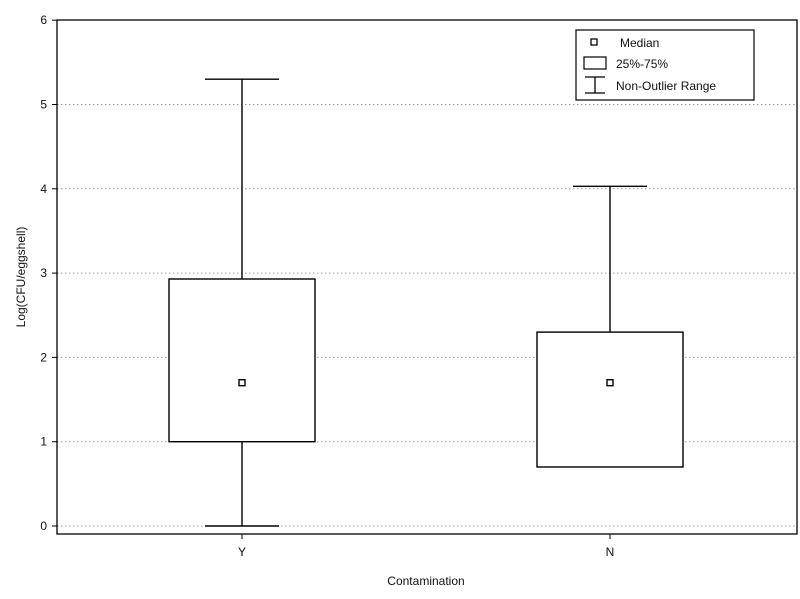 The width and height of the screenshot is (800, 599). I want to click on x-axis-title: Contamination, so click(425, 581).